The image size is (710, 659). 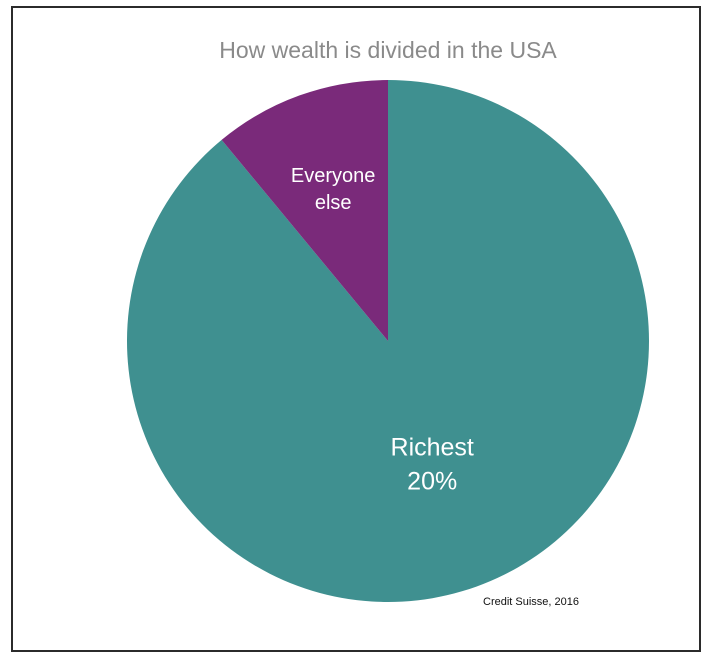 What do you see at coordinates (333, 203) in the screenshot?
I see `slice-label-line: else` at bounding box center [333, 203].